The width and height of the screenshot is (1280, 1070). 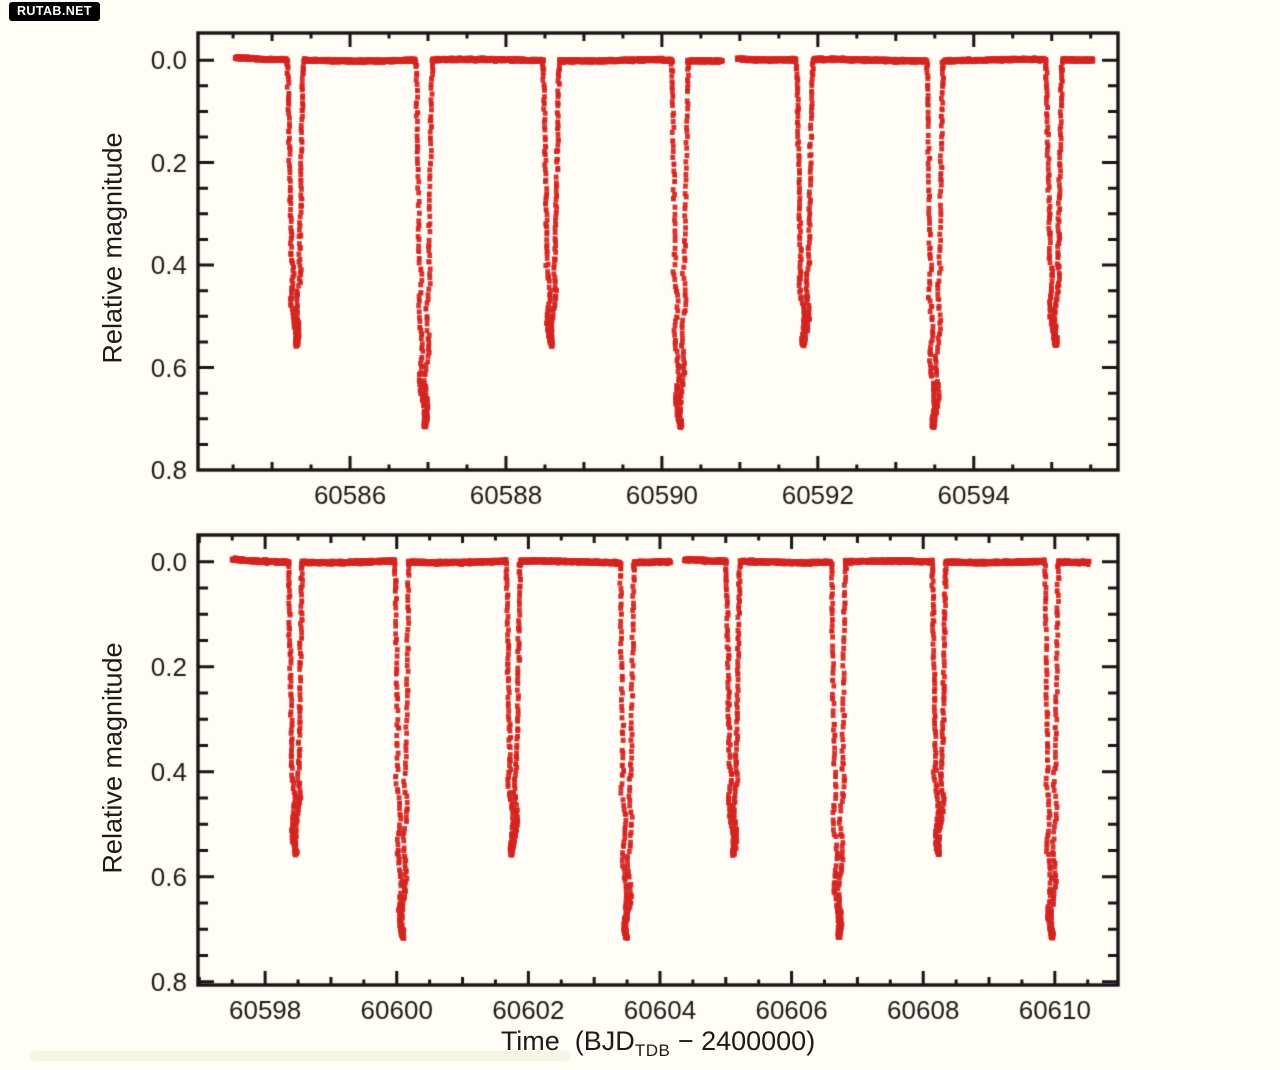 What do you see at coordinates (743, 1041) in the screenshot?
I see `x-axis-title-tail: − 2400000)` at bounding box center [743, 1041].